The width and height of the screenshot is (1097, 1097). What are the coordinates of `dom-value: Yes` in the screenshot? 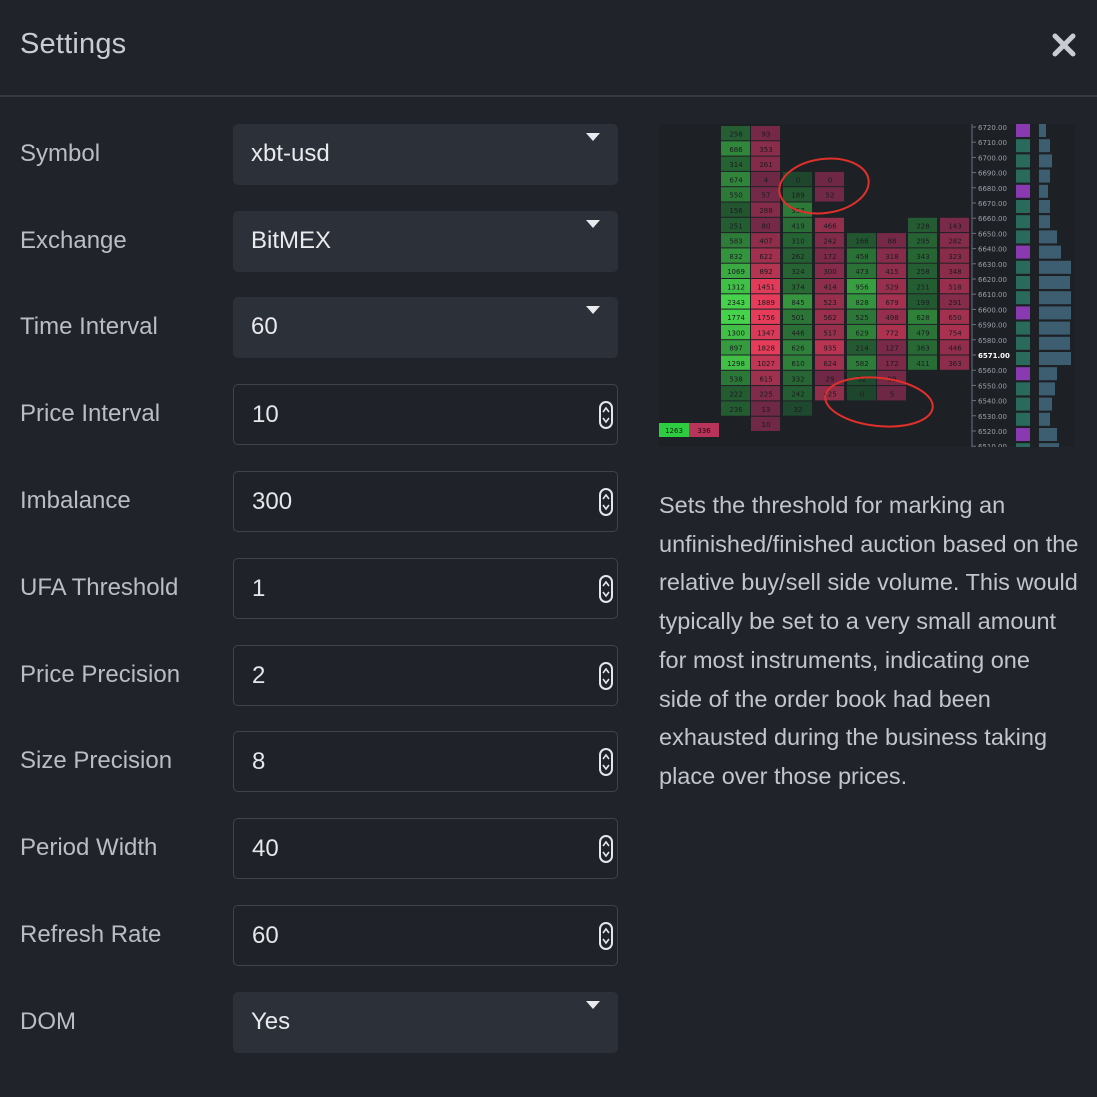 It's located at (271, 1021).